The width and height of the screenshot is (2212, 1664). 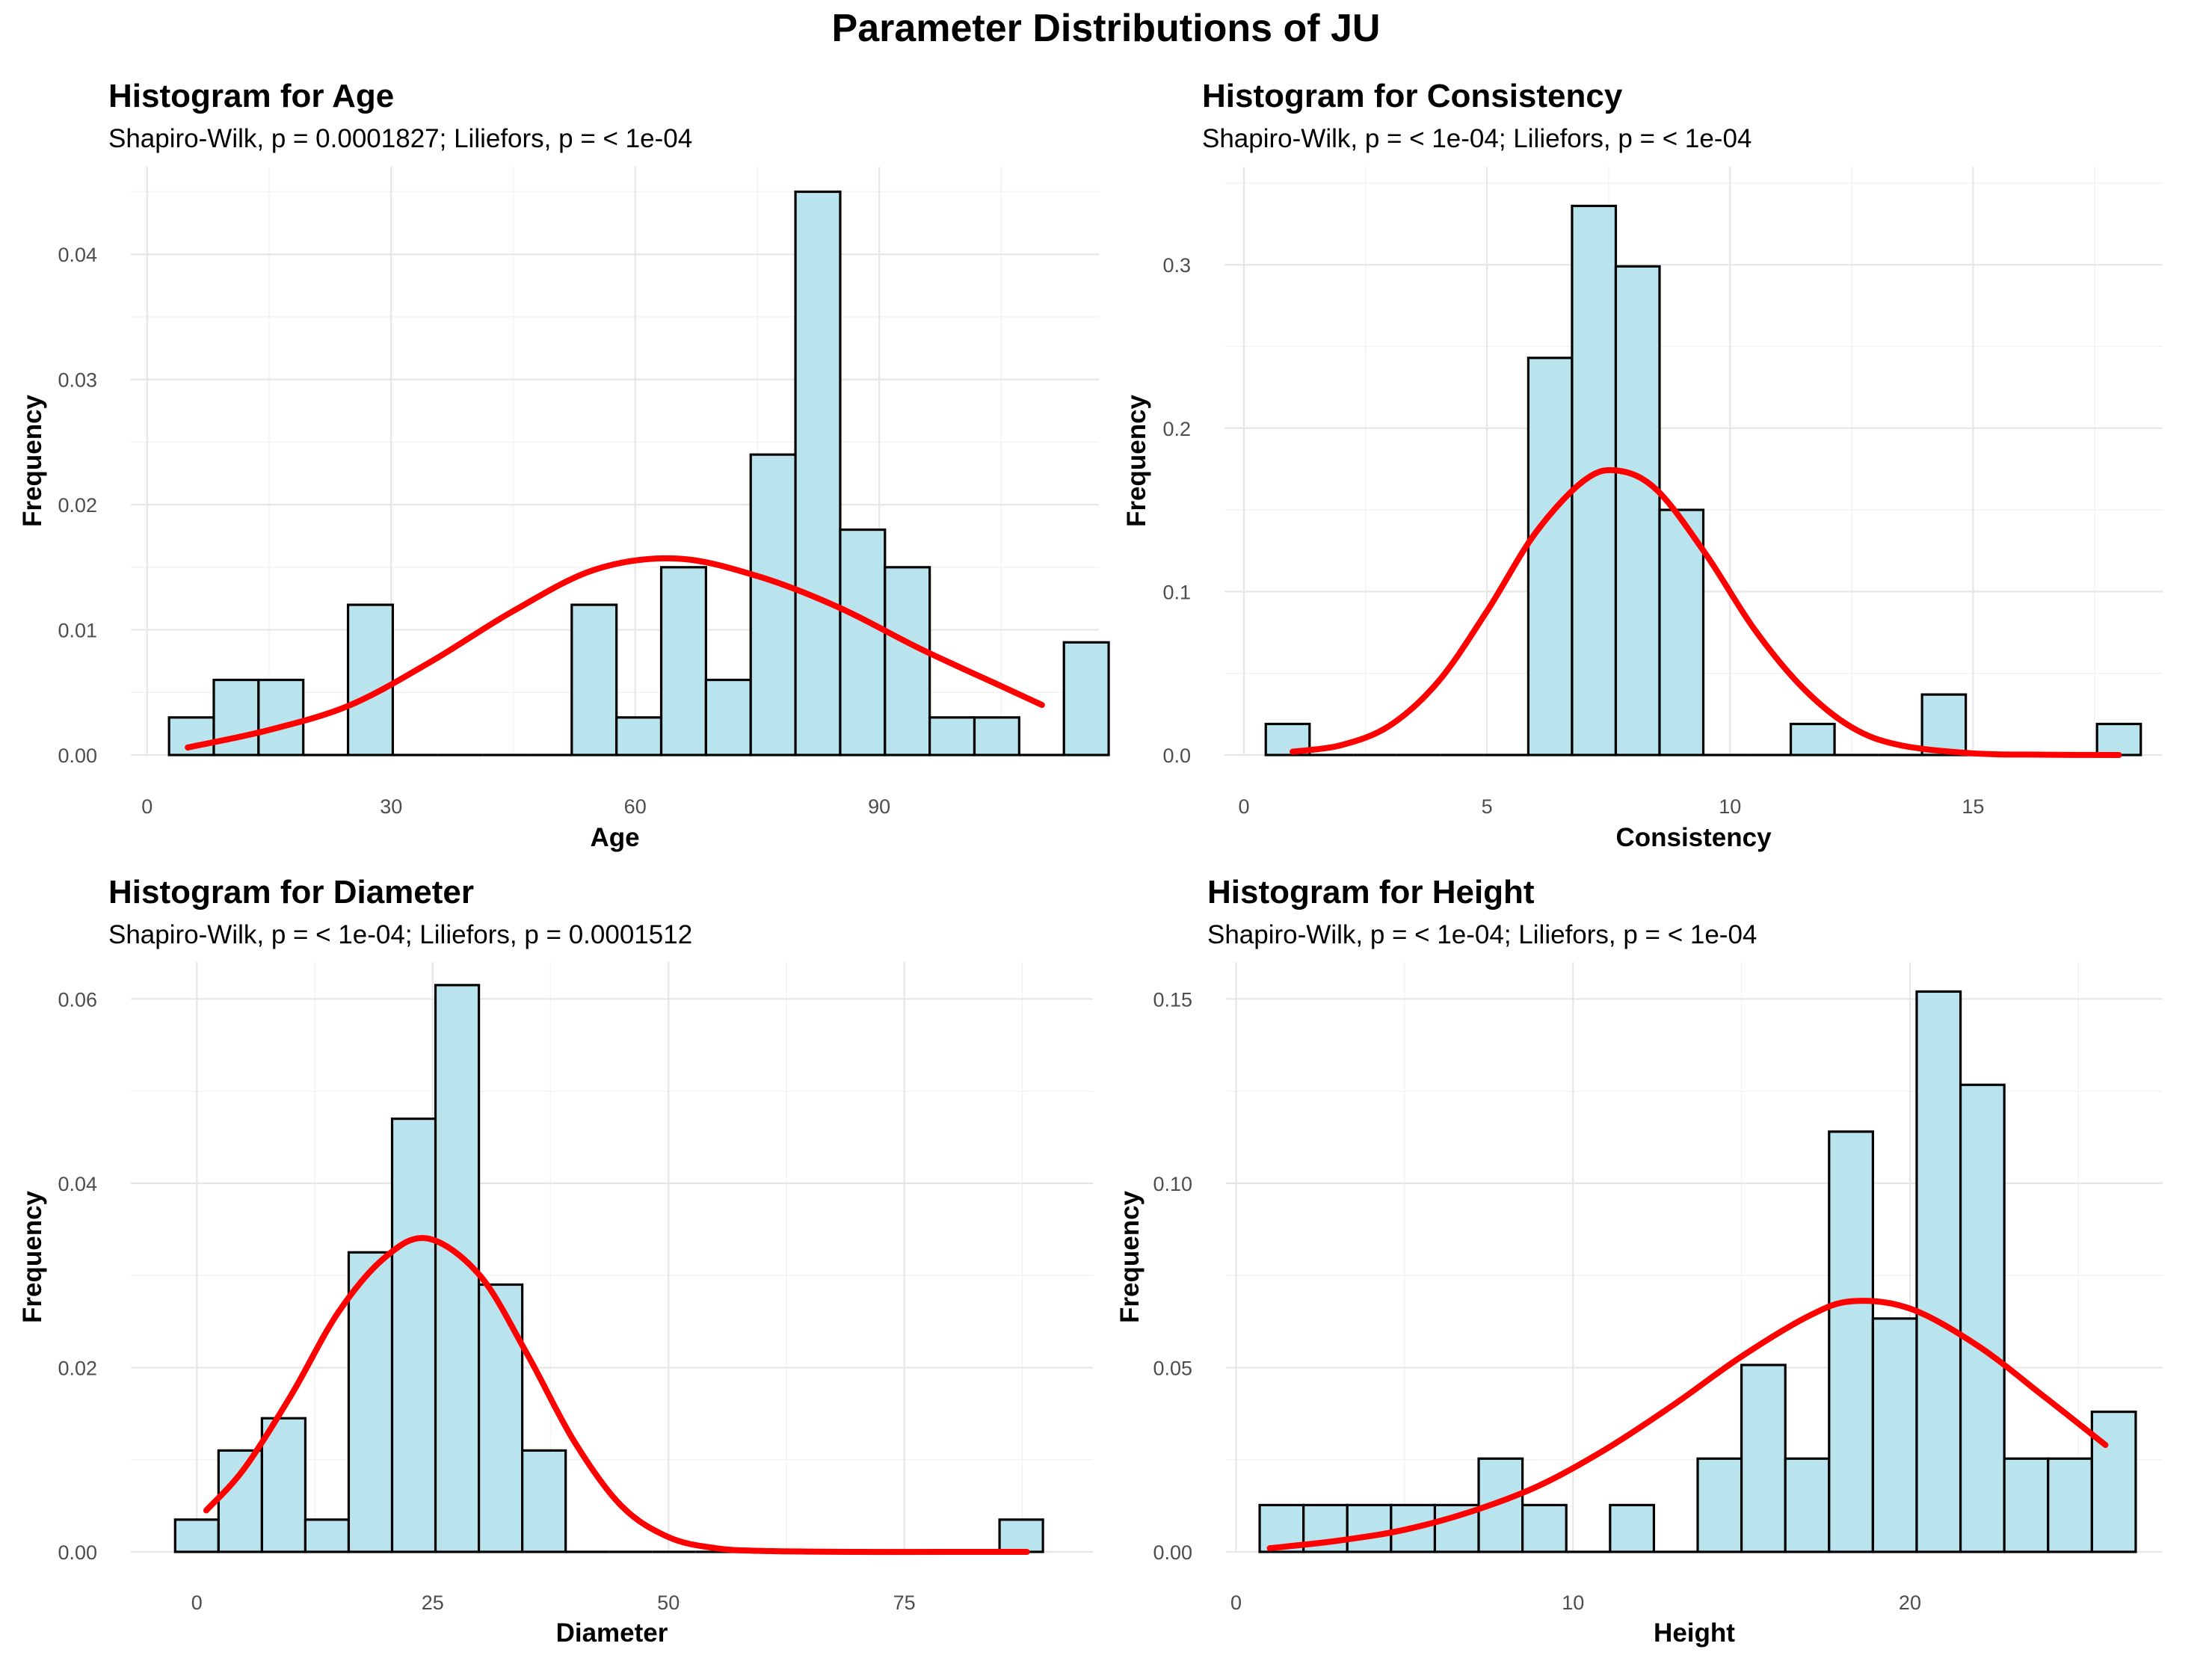 What do you see at coordinates (1693, 837) in the screenshot?
I see `x-axis-label: Consistency` at bounding box center [1693, 837].